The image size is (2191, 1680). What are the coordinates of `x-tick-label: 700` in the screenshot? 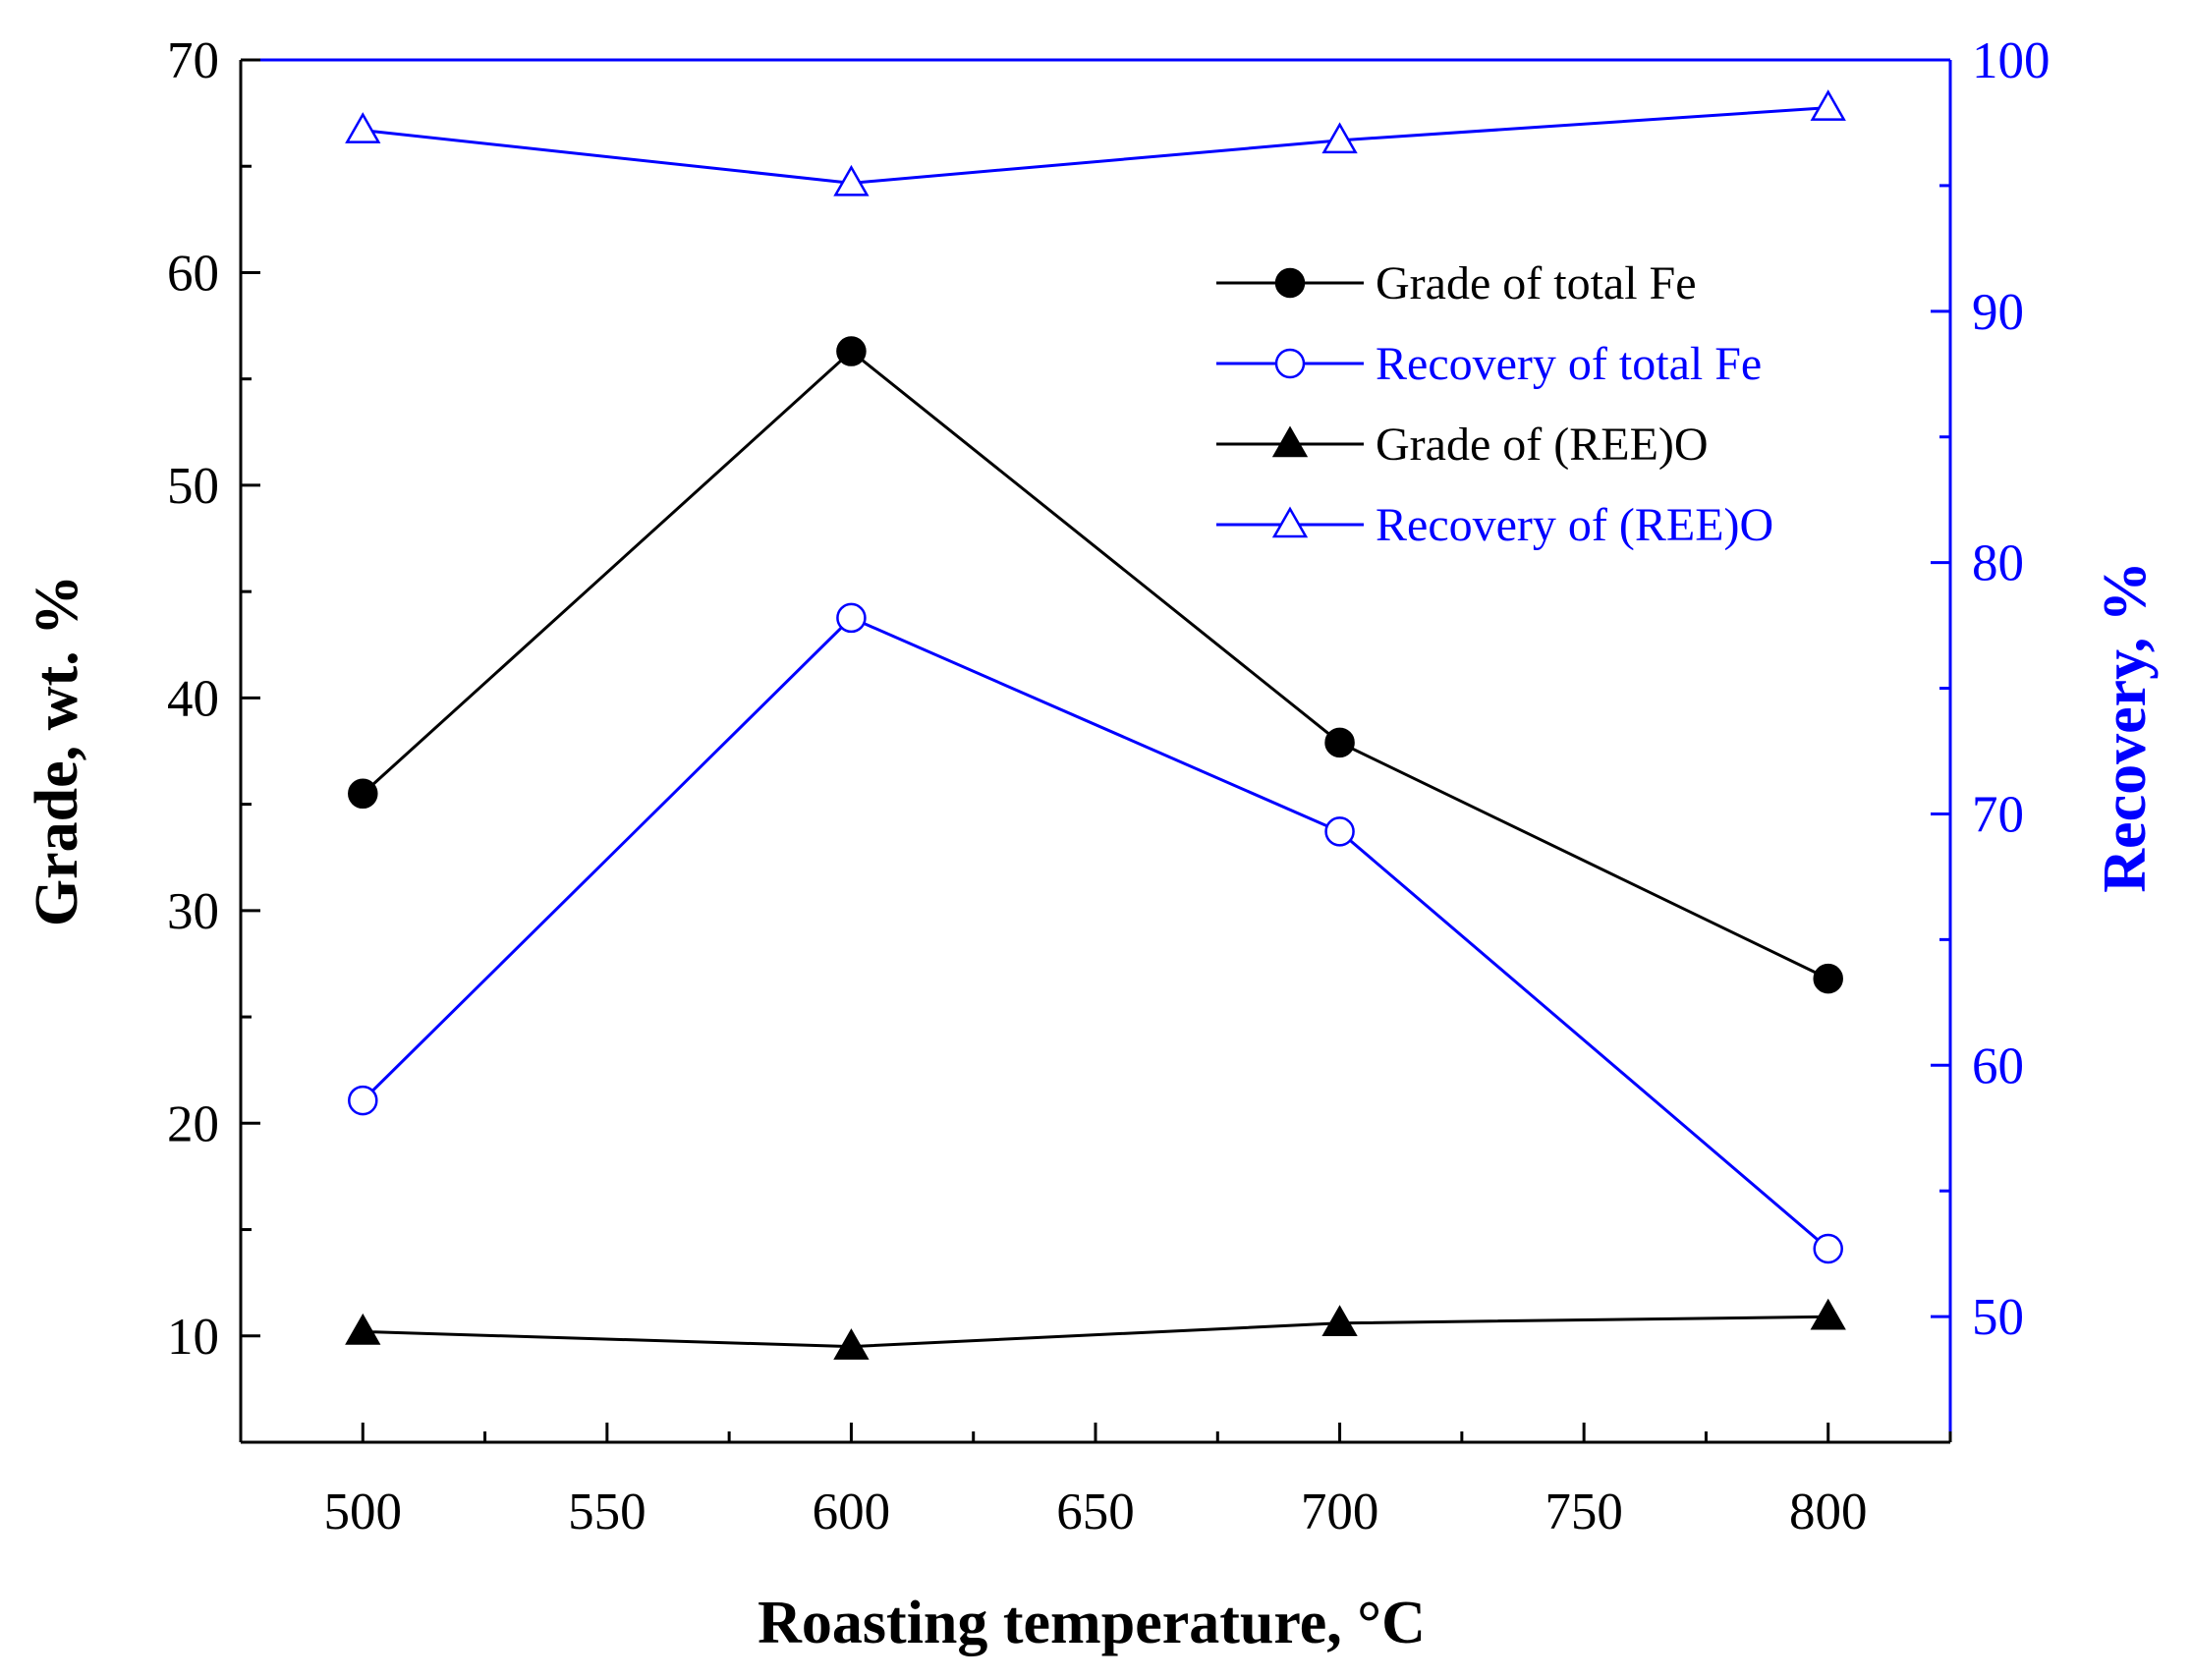 It's located at (1340, 1512).